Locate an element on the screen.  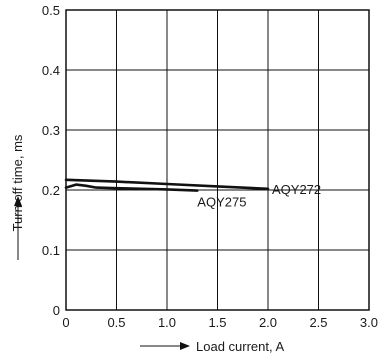
y-tick-label: 0.5 is located at coordinates (51, 10).